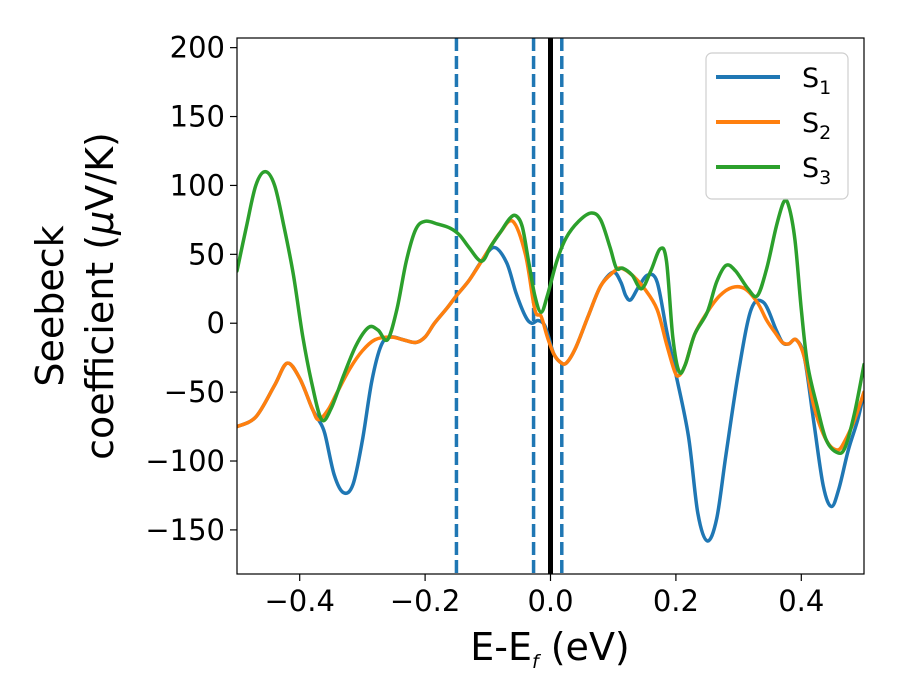 The image size is (900, 700). Describe the element at coordinates (197, 185) in the screenshot. I see `y-tick-label: 100` at that location.